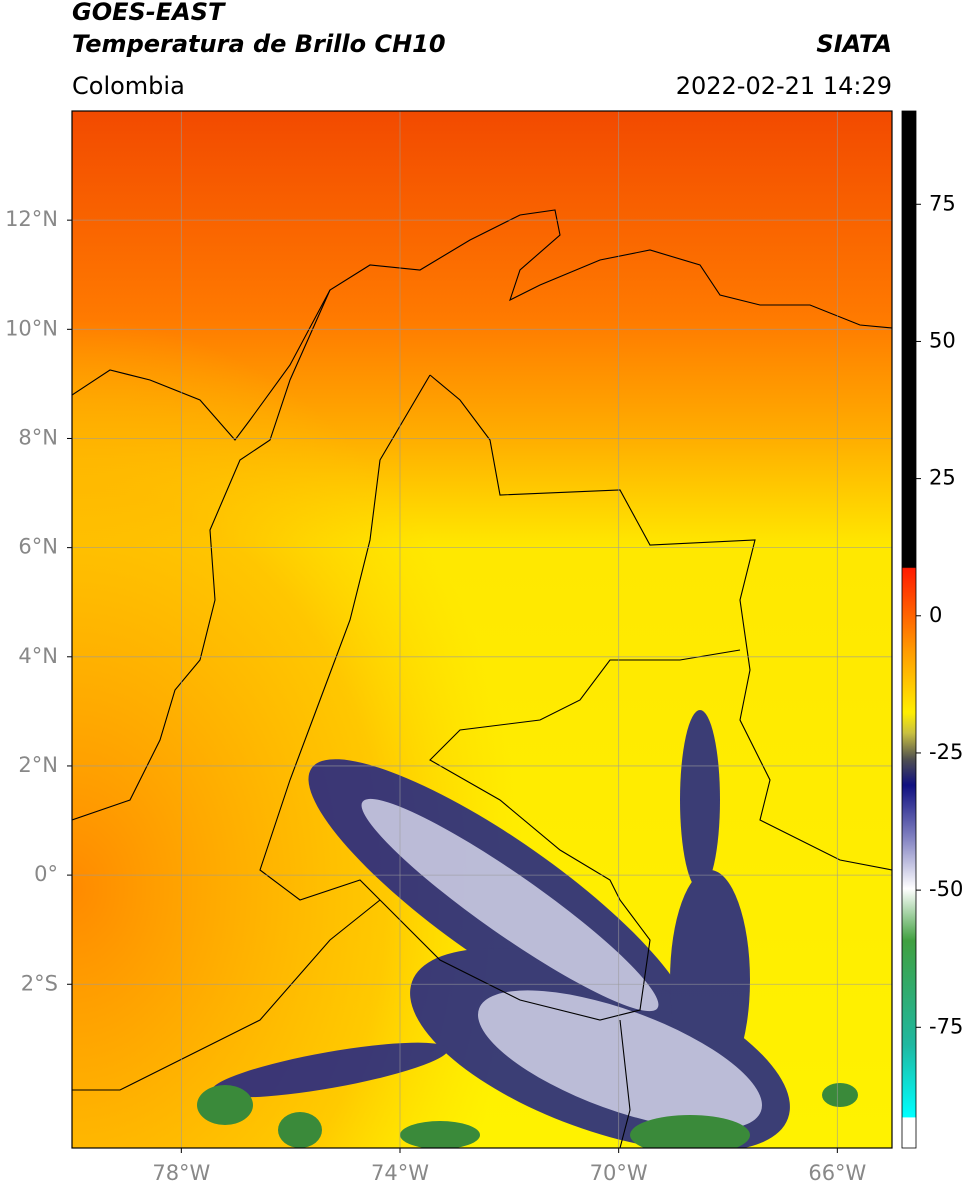 The width and height of the screenshot is (966, 1194). What do you see at coordinates (181, 1173) in the screenshot?
I see `x-tick-label: 78°W` at bounding box center [181, 1173].